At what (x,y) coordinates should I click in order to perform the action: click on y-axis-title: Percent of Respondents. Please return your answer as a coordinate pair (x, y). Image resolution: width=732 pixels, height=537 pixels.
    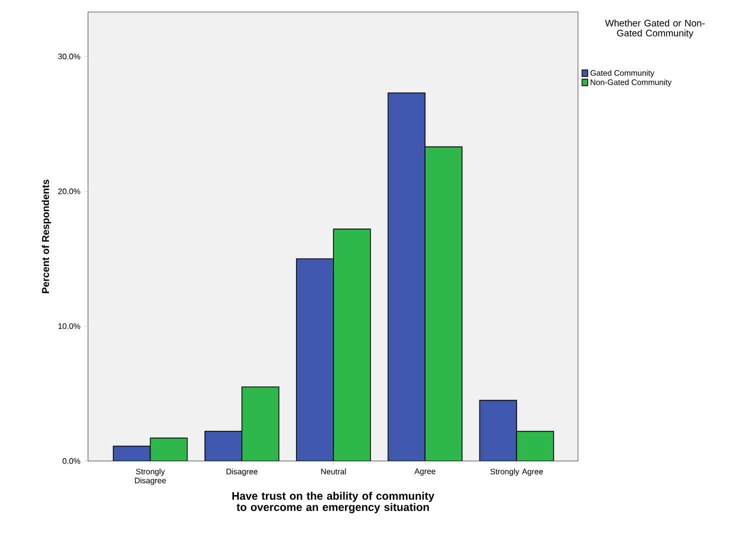
    Looking at the image, I should click on (47, 237).